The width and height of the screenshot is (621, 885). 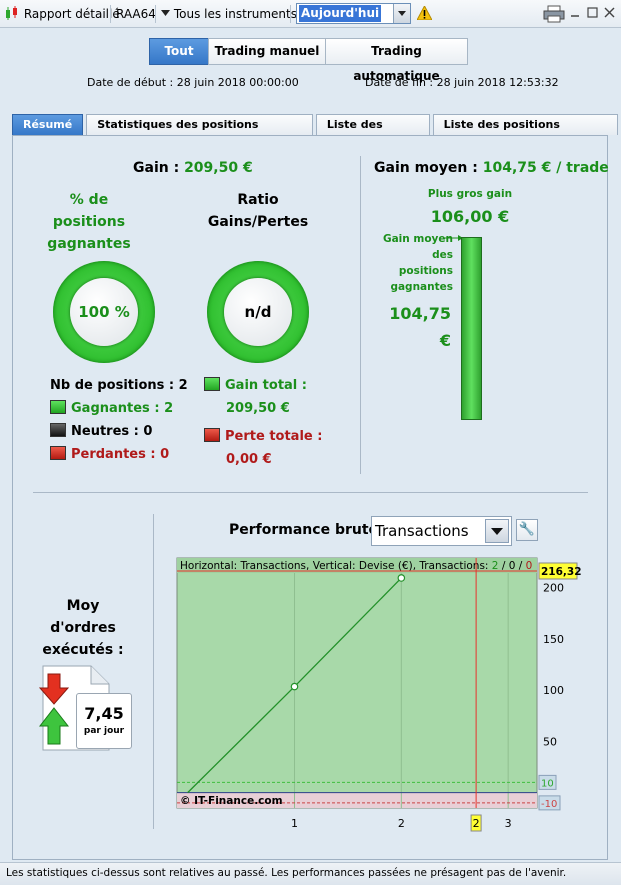 I want to click on cursor-x-box, so click(x=476, y=823).